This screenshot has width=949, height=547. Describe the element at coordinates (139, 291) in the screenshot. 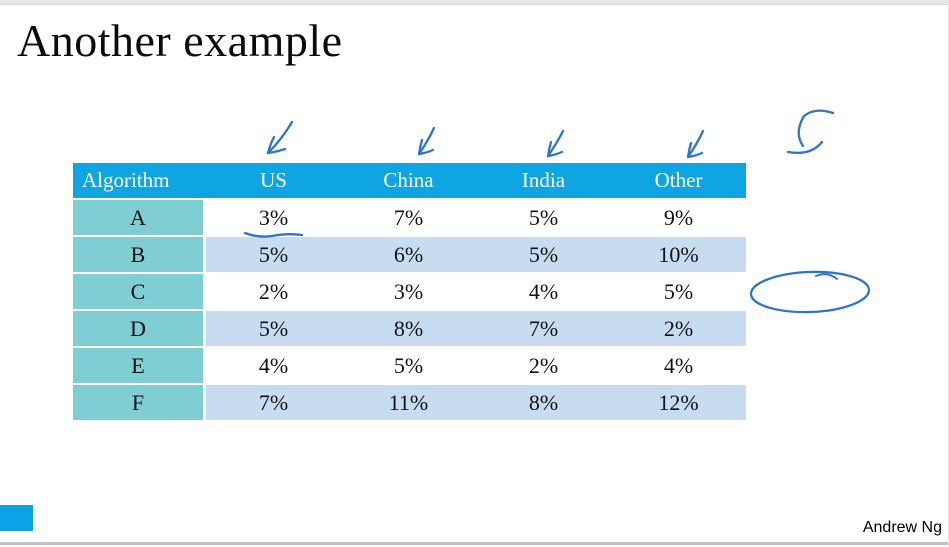

I see `row-header: C` at that location.